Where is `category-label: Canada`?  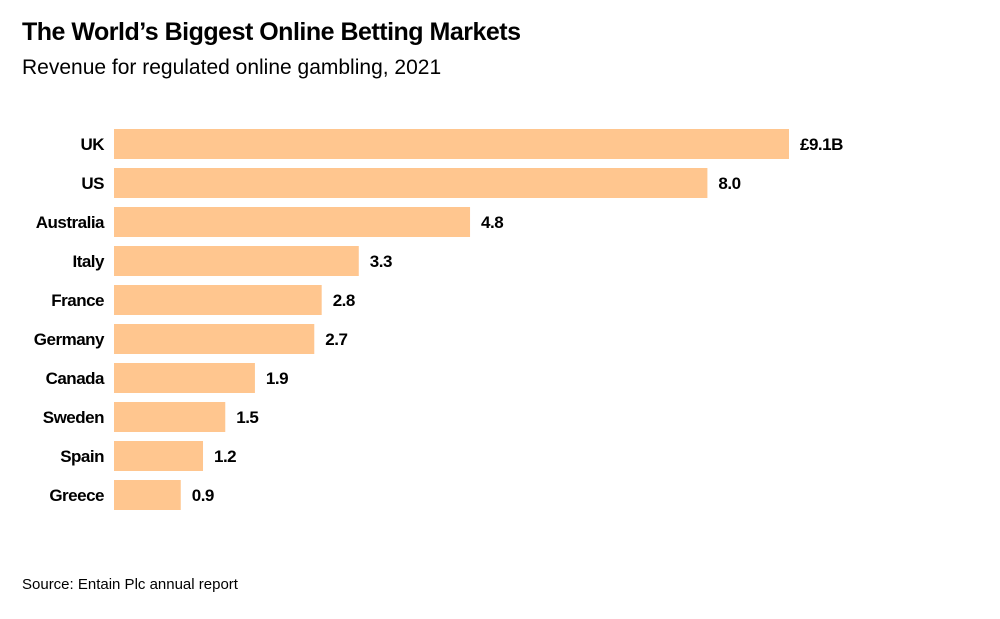
category-label: Canada is located at coordinates (75, 378).